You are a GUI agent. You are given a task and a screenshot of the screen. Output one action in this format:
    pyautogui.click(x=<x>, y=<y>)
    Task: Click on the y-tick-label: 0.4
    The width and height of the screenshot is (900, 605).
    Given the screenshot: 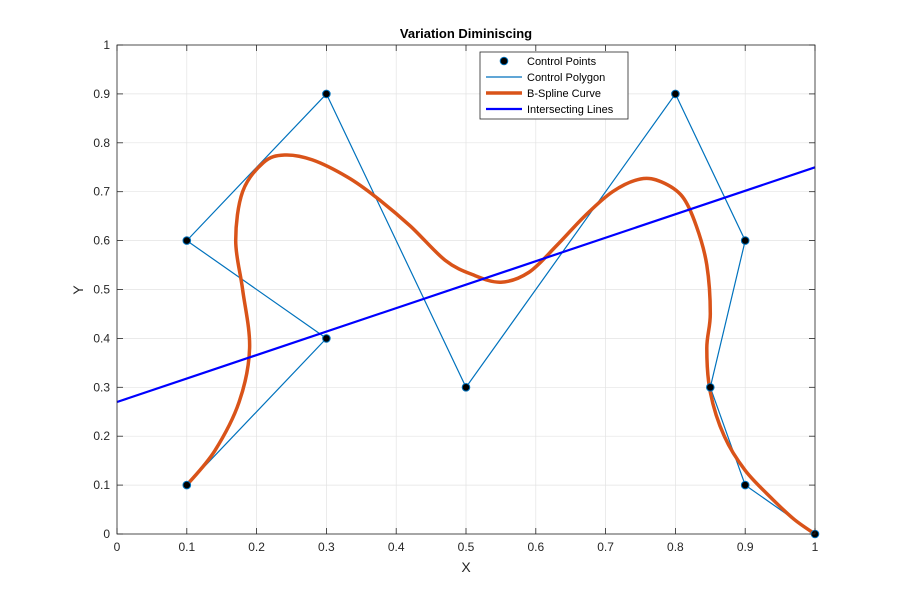 What is the action you would take?
    pyautogui.click(x=101, y=338)
    